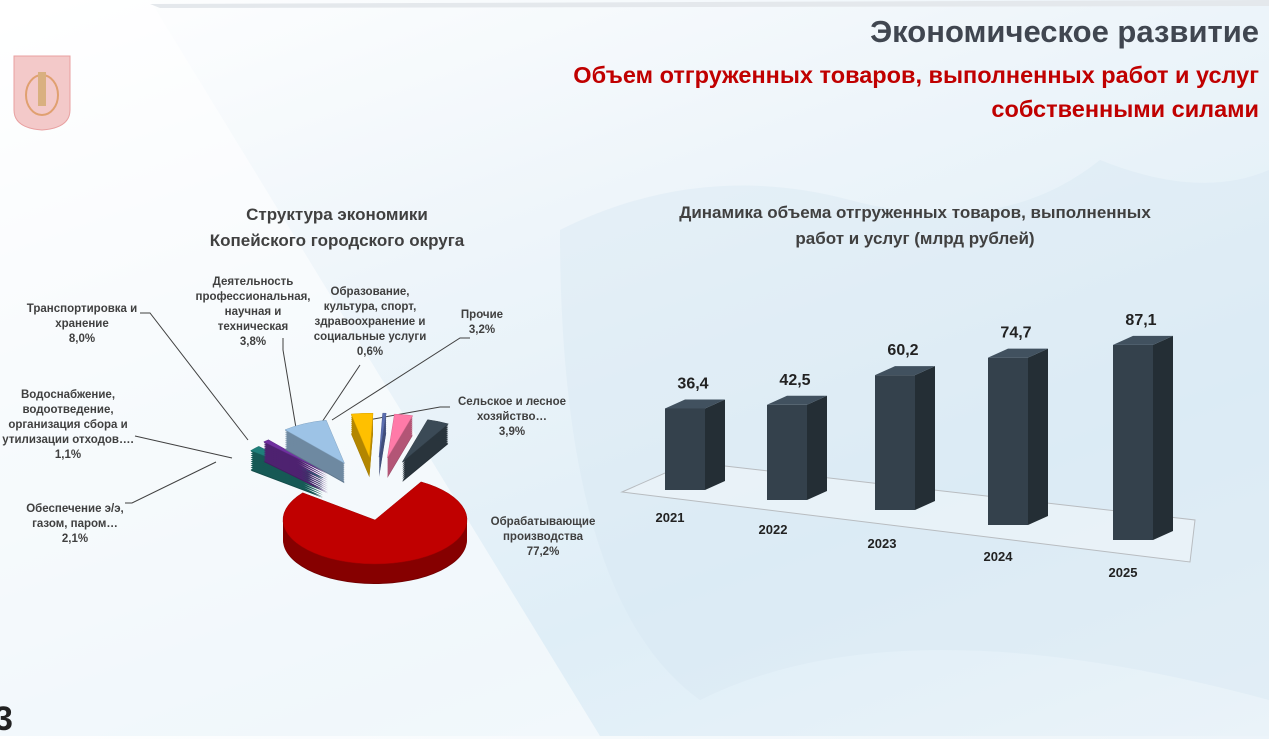 Image resolution: width=1269 pixels, height=739 pixels. What do you see at coordinates (297, 408) in the screenshot?
I see `leader-lines` at bounding box center [297, 408].